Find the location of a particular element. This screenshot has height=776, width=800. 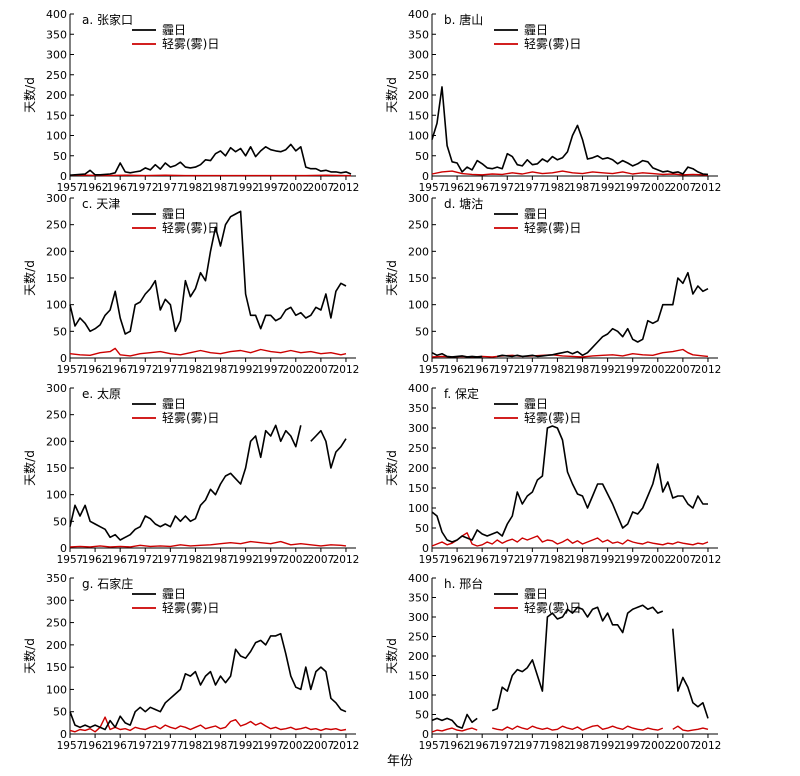

y-tick-label: 400 is located at coordinates (56, 14).